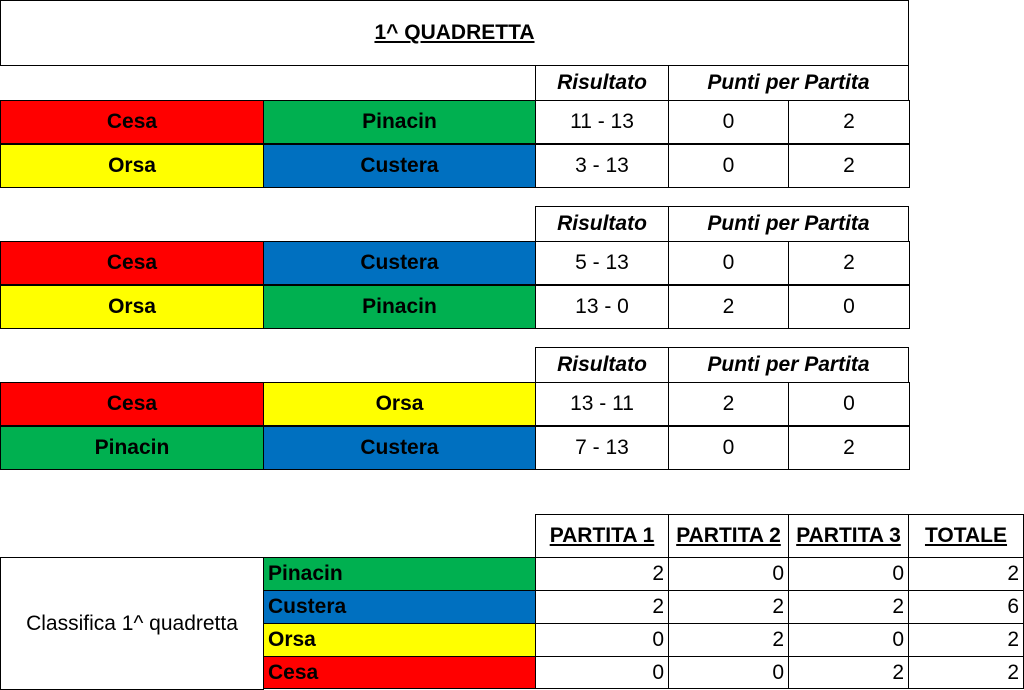 This screenshot has height=690, width=1024. I want to click on score: 13 - 11, so click(602, 404).